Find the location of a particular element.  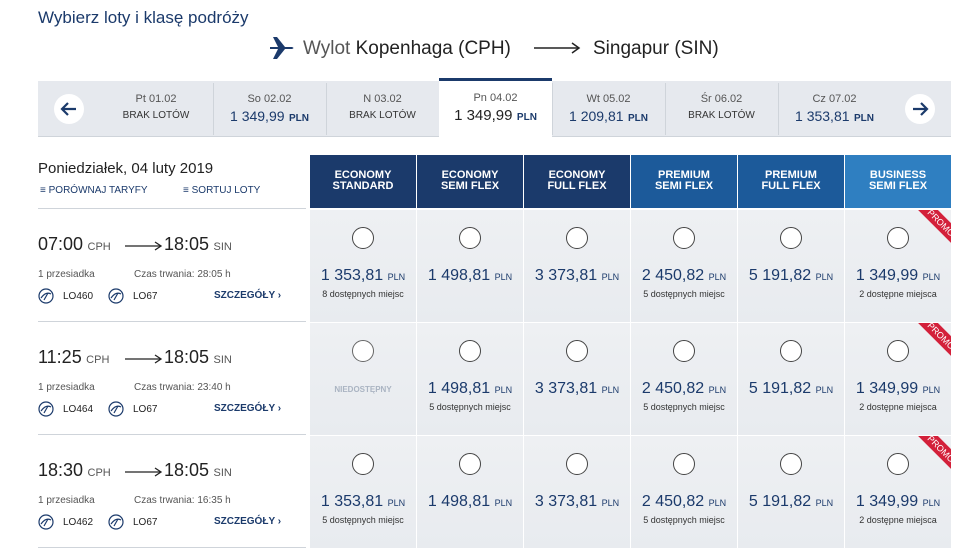

date-tab: So 02.02 1 349,99 PLN is located at coordinates (269, 109).